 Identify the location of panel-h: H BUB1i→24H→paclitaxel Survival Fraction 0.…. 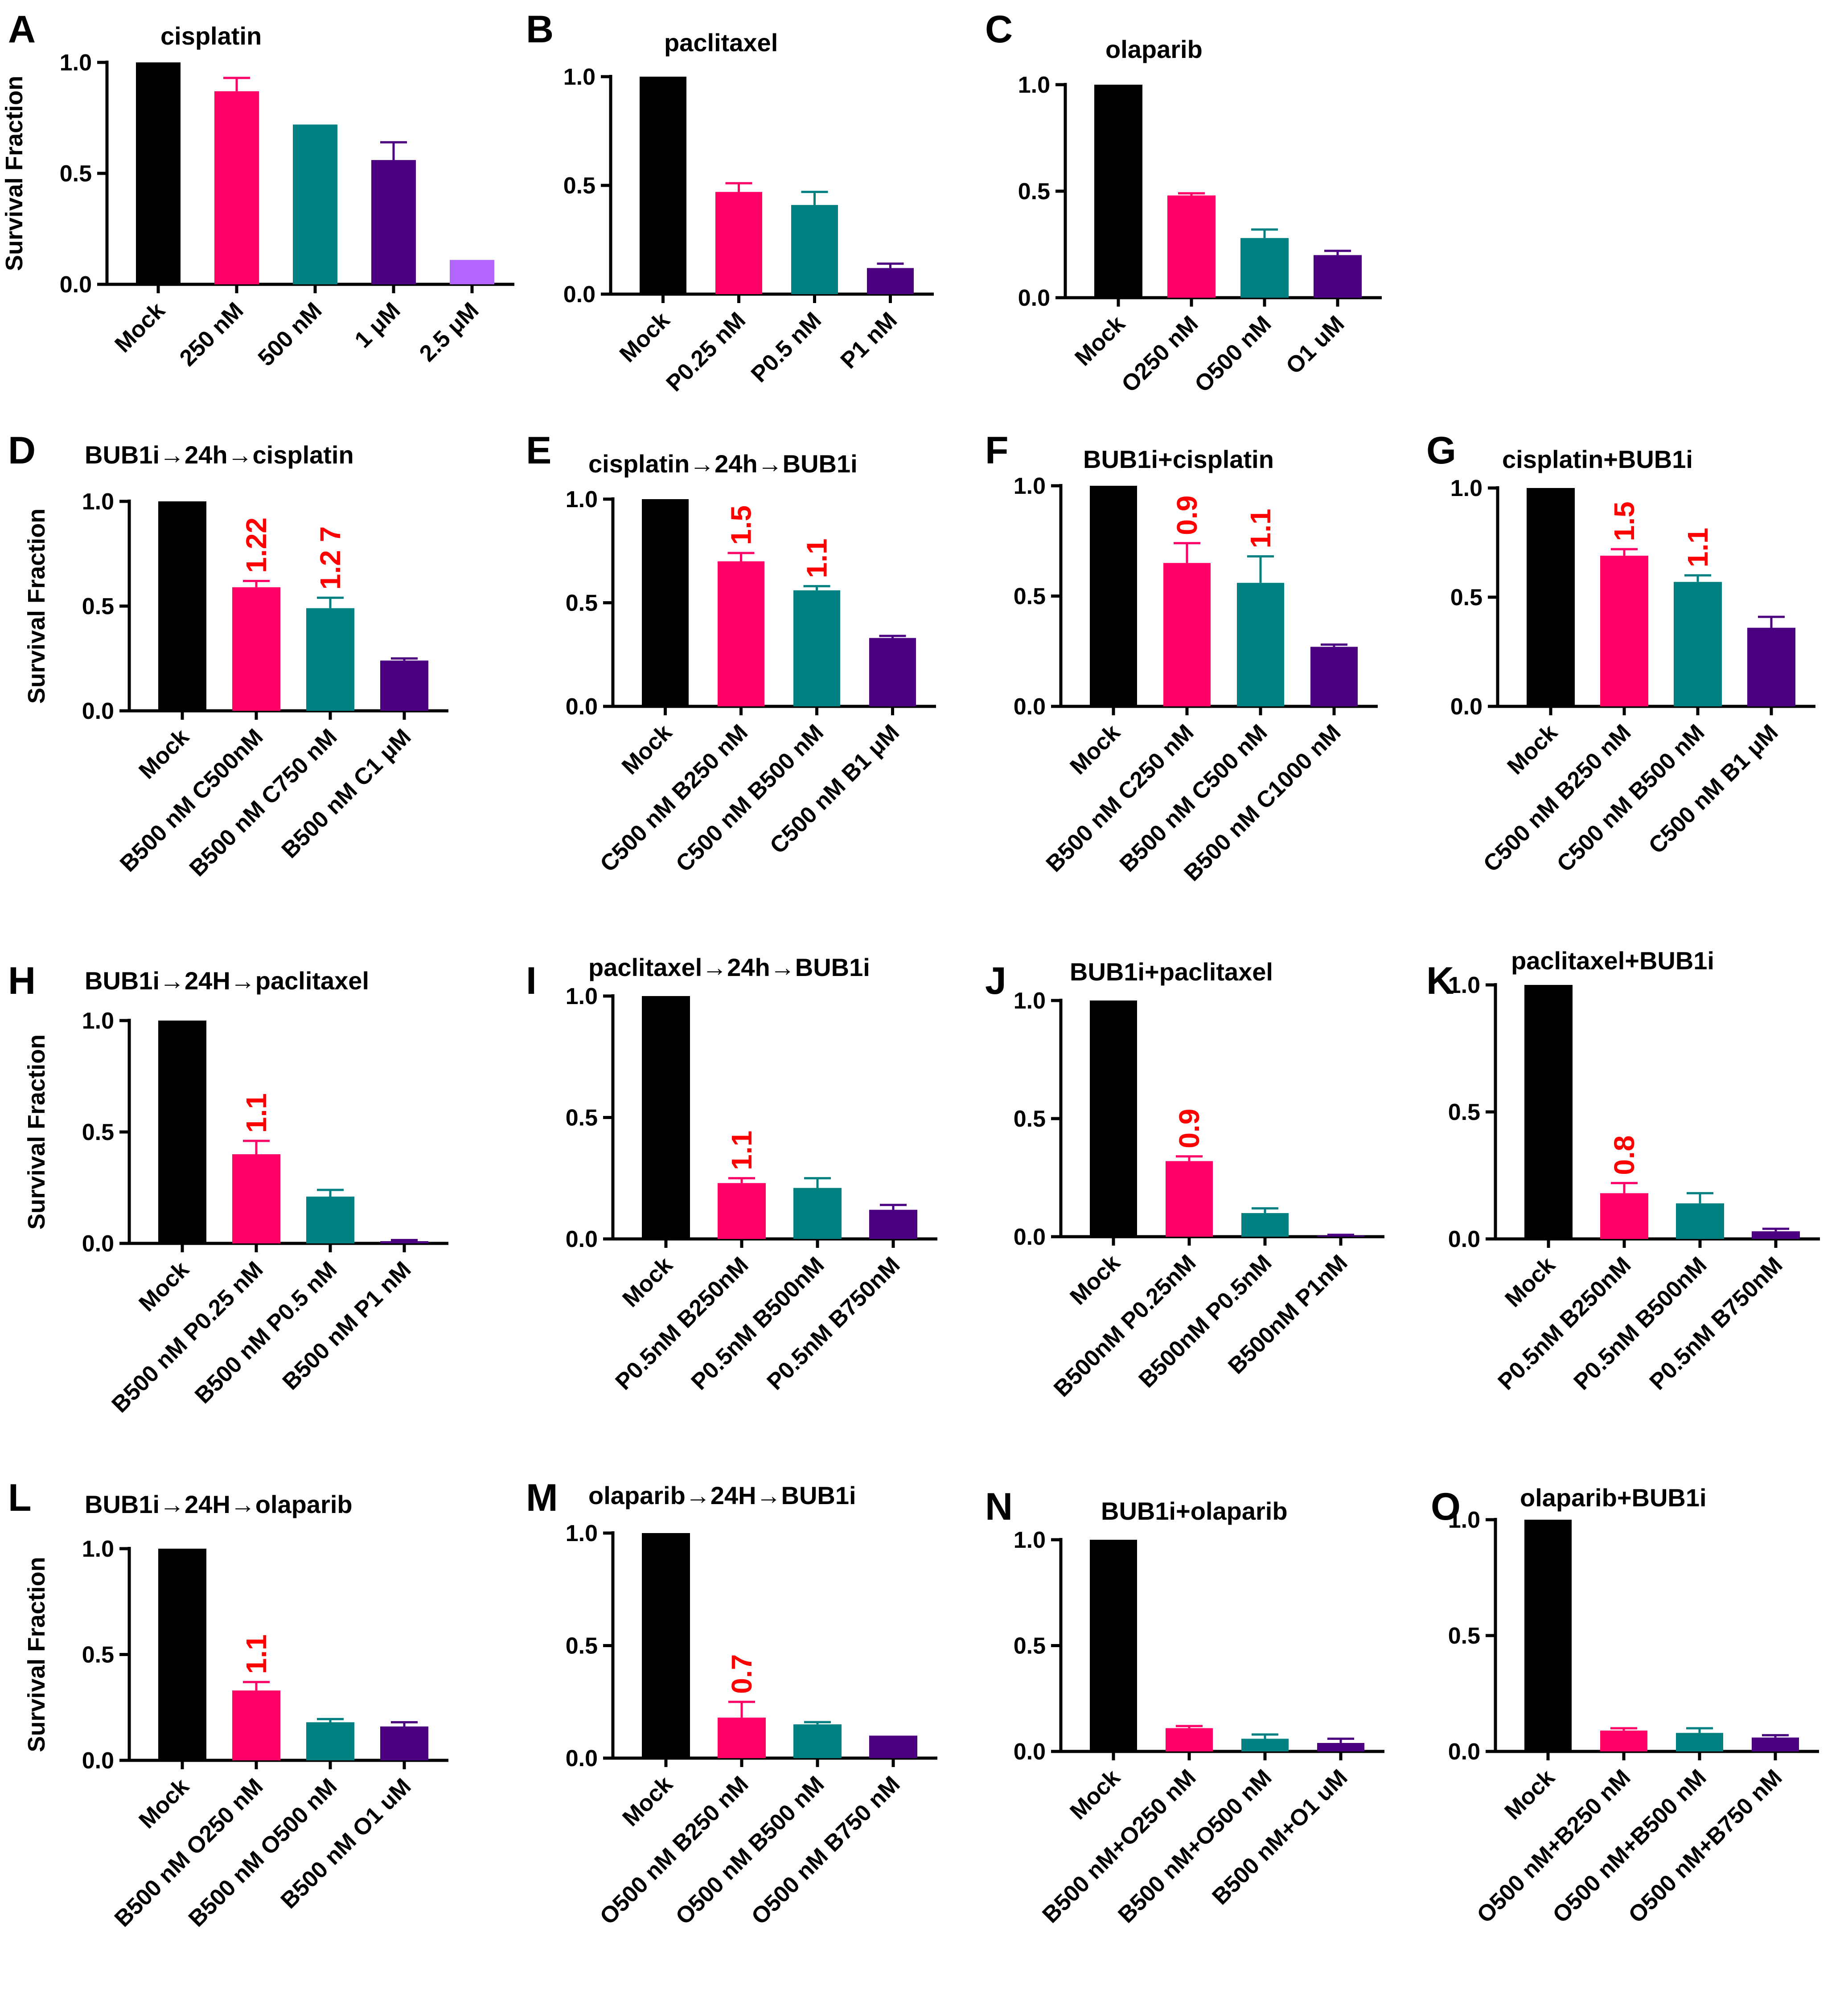
(228, 1188).